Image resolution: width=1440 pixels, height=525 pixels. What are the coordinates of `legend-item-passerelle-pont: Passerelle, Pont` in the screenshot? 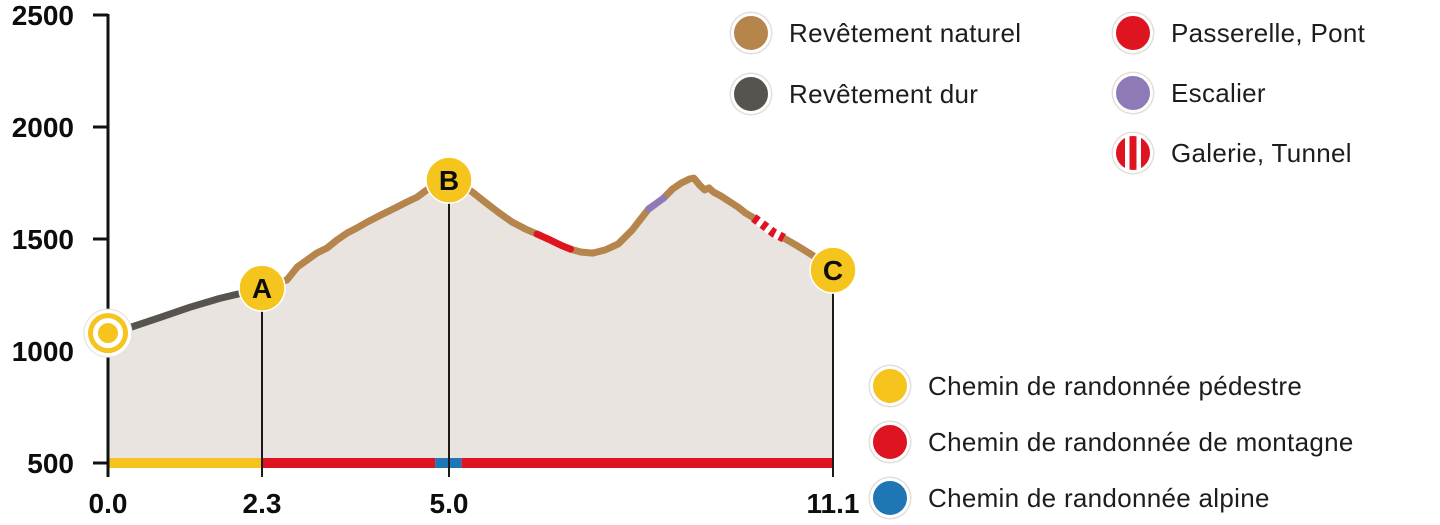 It's located at (1239, 33).